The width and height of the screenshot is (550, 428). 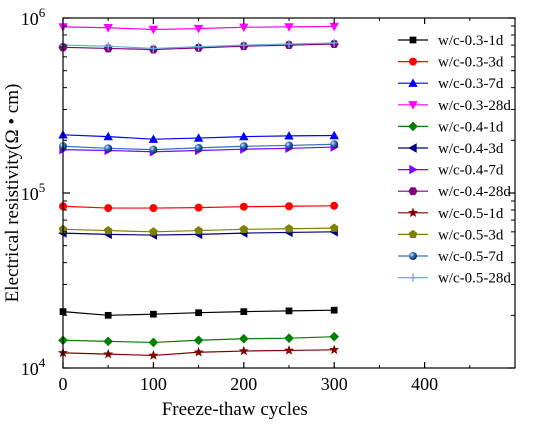 What do you see at coordinates (12, 193) in the screenshot?
I see `y-axis-label: Electrical resistivity(Ω • cm)` at bounding box center [12, 193].